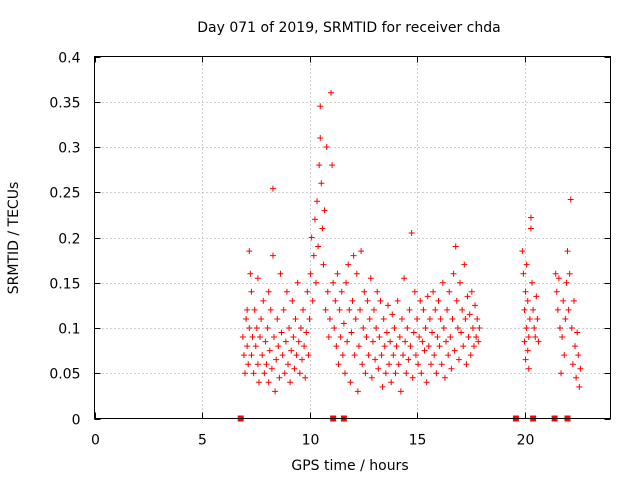 The height and width of the screenshot is (480, 640). What do you see at coordinates (14, 238) in the screenshot?
I see `y-axis-title: SRMTID / TECUs` at bounding box center [14, 238].